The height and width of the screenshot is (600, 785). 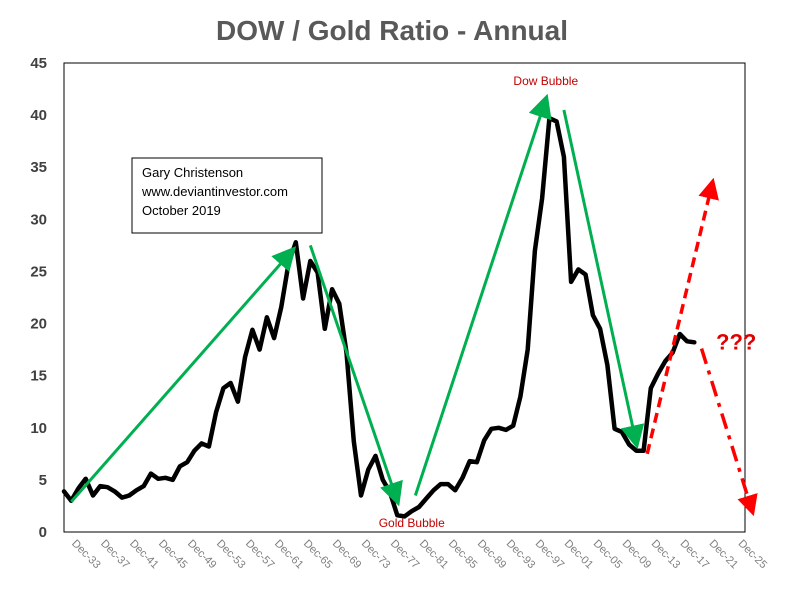 I want to click on x-tick-label: Dec-93, so click(x=521, y=555).